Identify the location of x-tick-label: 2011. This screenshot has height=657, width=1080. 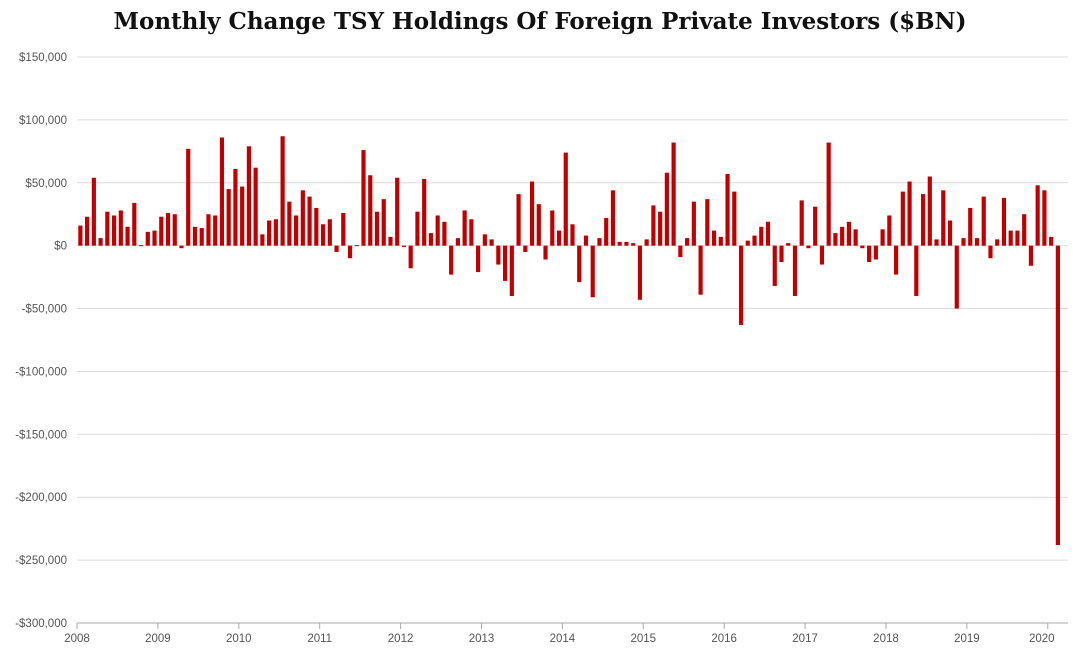
(319, 639).